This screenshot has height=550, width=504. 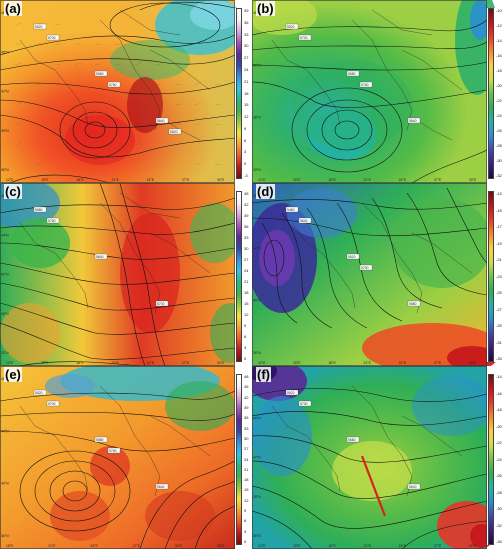 I want to click on panel-f-colorbar-tick: -14, so click(x=499, y=376).